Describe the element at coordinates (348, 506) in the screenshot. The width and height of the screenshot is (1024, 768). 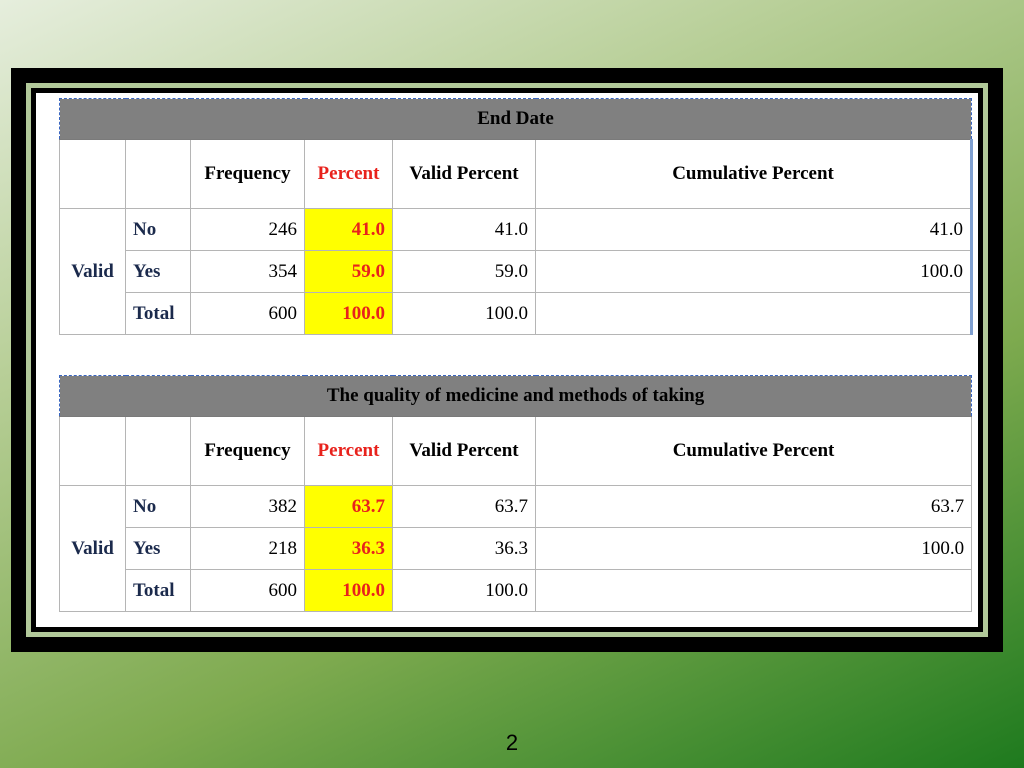
I see `cell-percent: 63.7` at that location.